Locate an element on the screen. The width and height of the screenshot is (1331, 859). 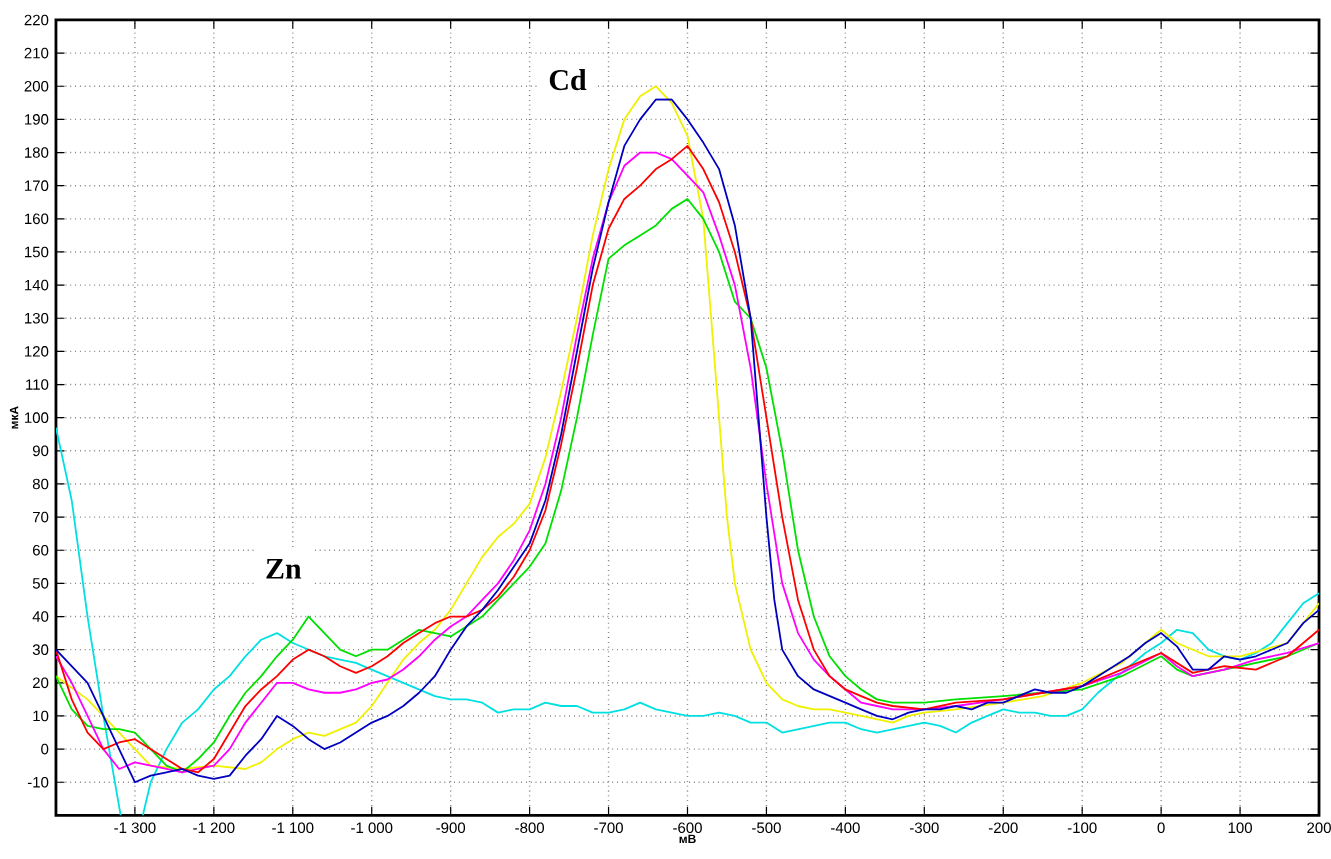
x-tick-label: -1 300 is located at coordinates (135, 827).